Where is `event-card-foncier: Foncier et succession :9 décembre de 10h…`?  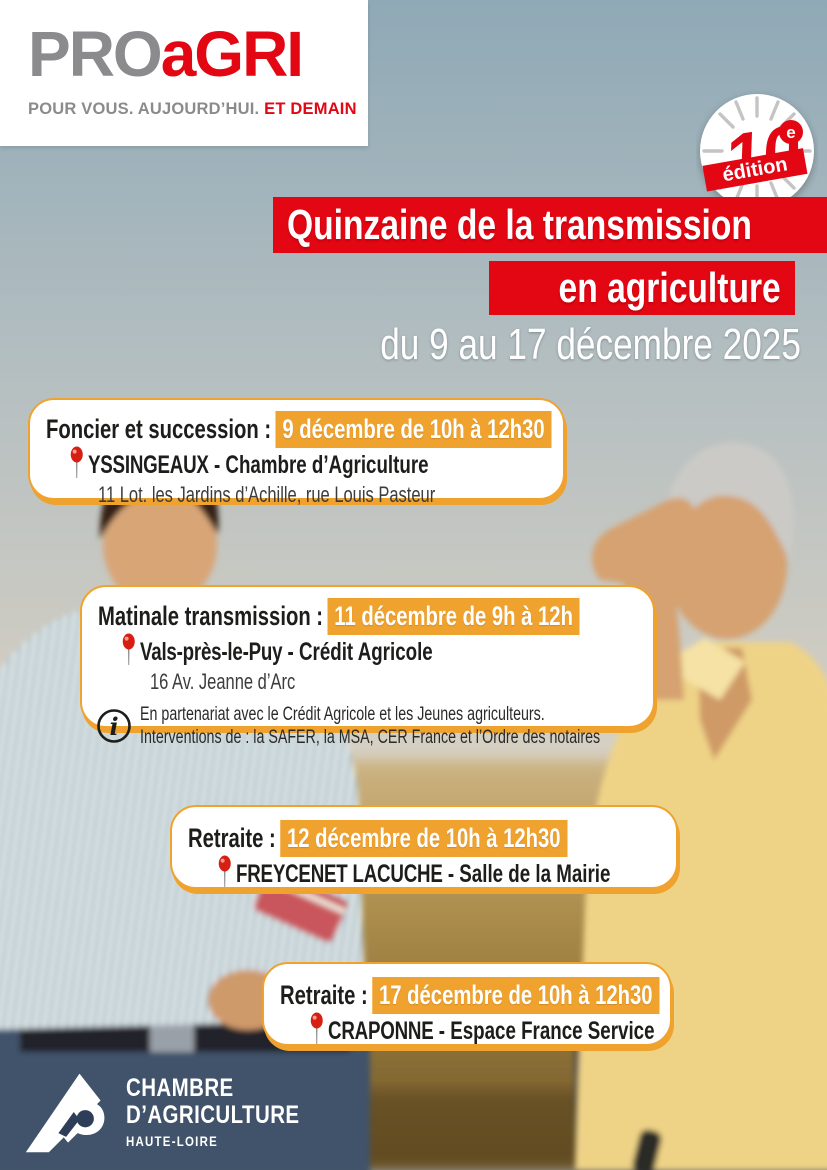 event-card-foncier: Foncier et succession :9 décembre de 10h… is located at coordinates (296, 452).